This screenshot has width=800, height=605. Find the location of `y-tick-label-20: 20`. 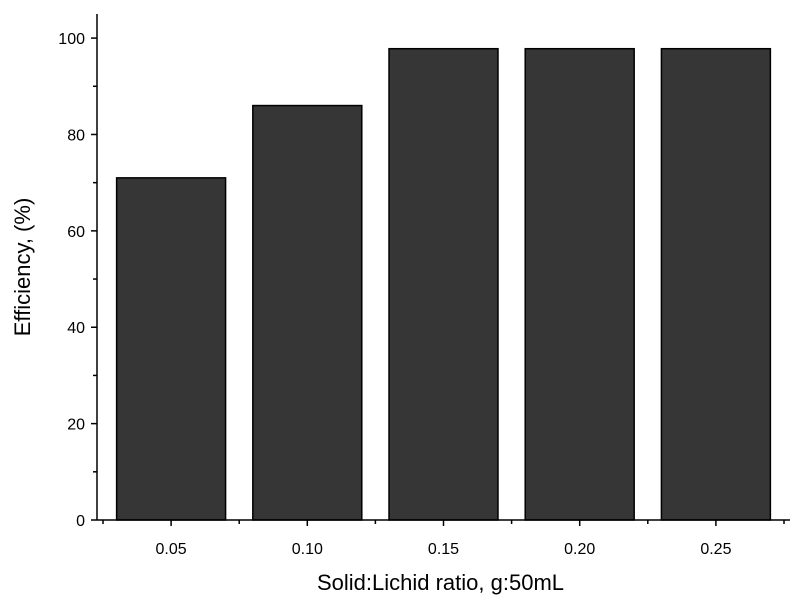

y-tick-label-20: 20 is located at coordinates (76, 425).